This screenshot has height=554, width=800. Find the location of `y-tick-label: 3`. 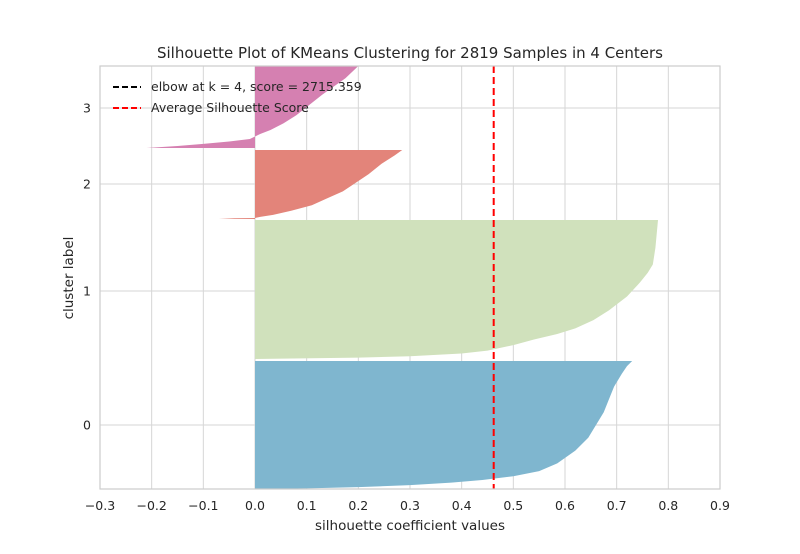

y-tick-label: 3 is located at coordinates (87, 108).